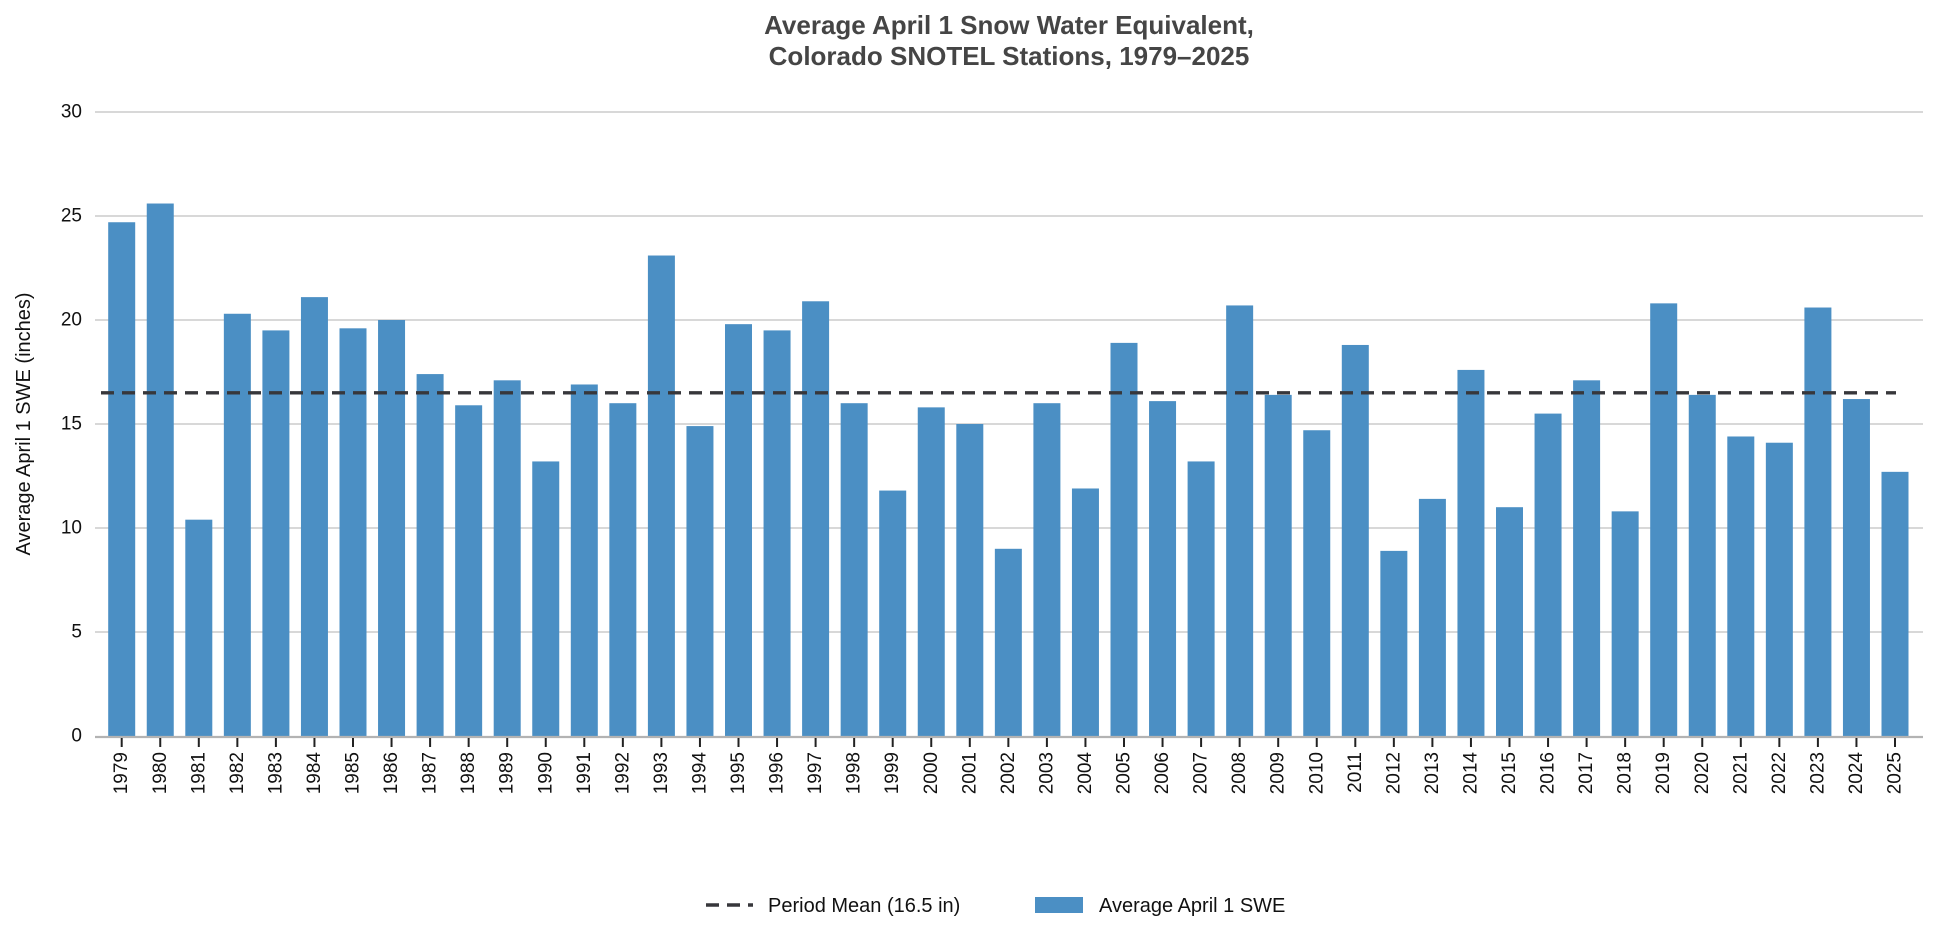 The height and width of the screenshot is (942, 1936). What do you see at coordinates (1895, 603) in the screenshot?
I see `bar-2025` at bounding box center [1895, 603].